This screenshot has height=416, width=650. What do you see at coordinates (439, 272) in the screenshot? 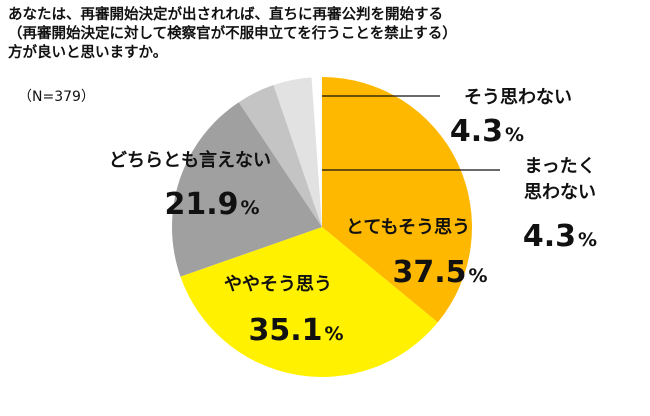
I see `slice-value-0: 37.5%` at bounding box center [439, 272].